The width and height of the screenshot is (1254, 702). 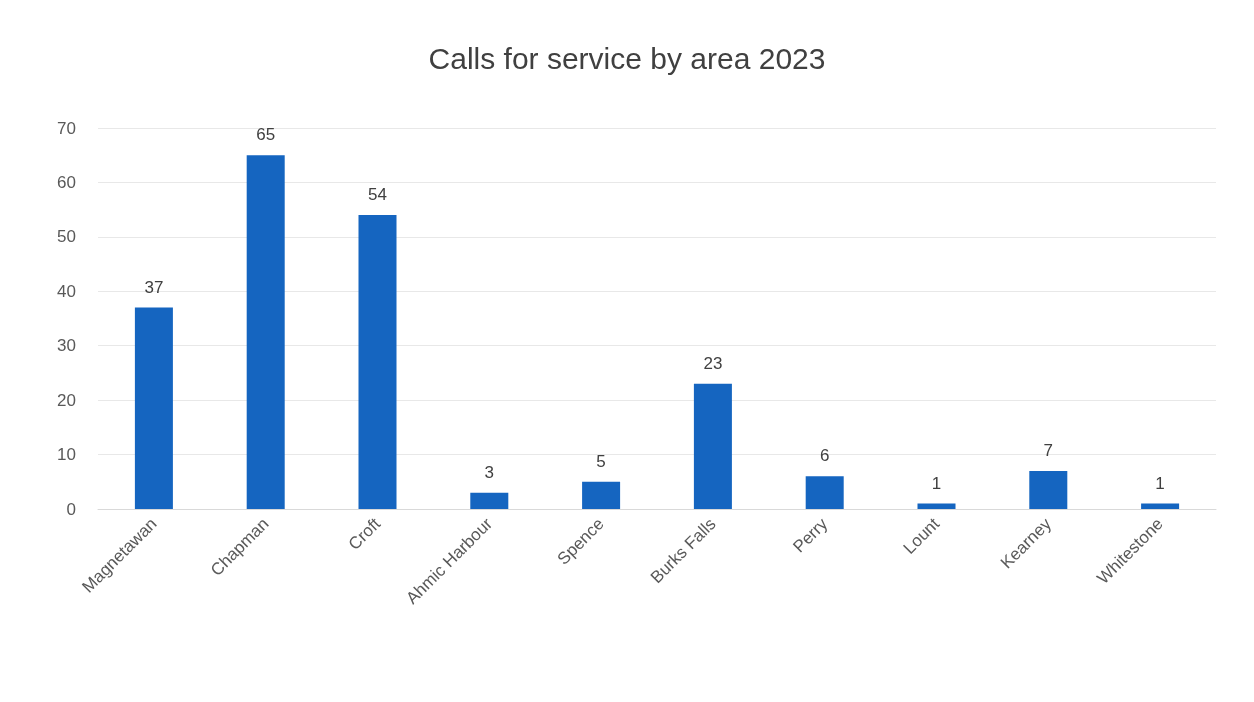 I want to click on y-tick-label: 70, so click(x=66, y=128).